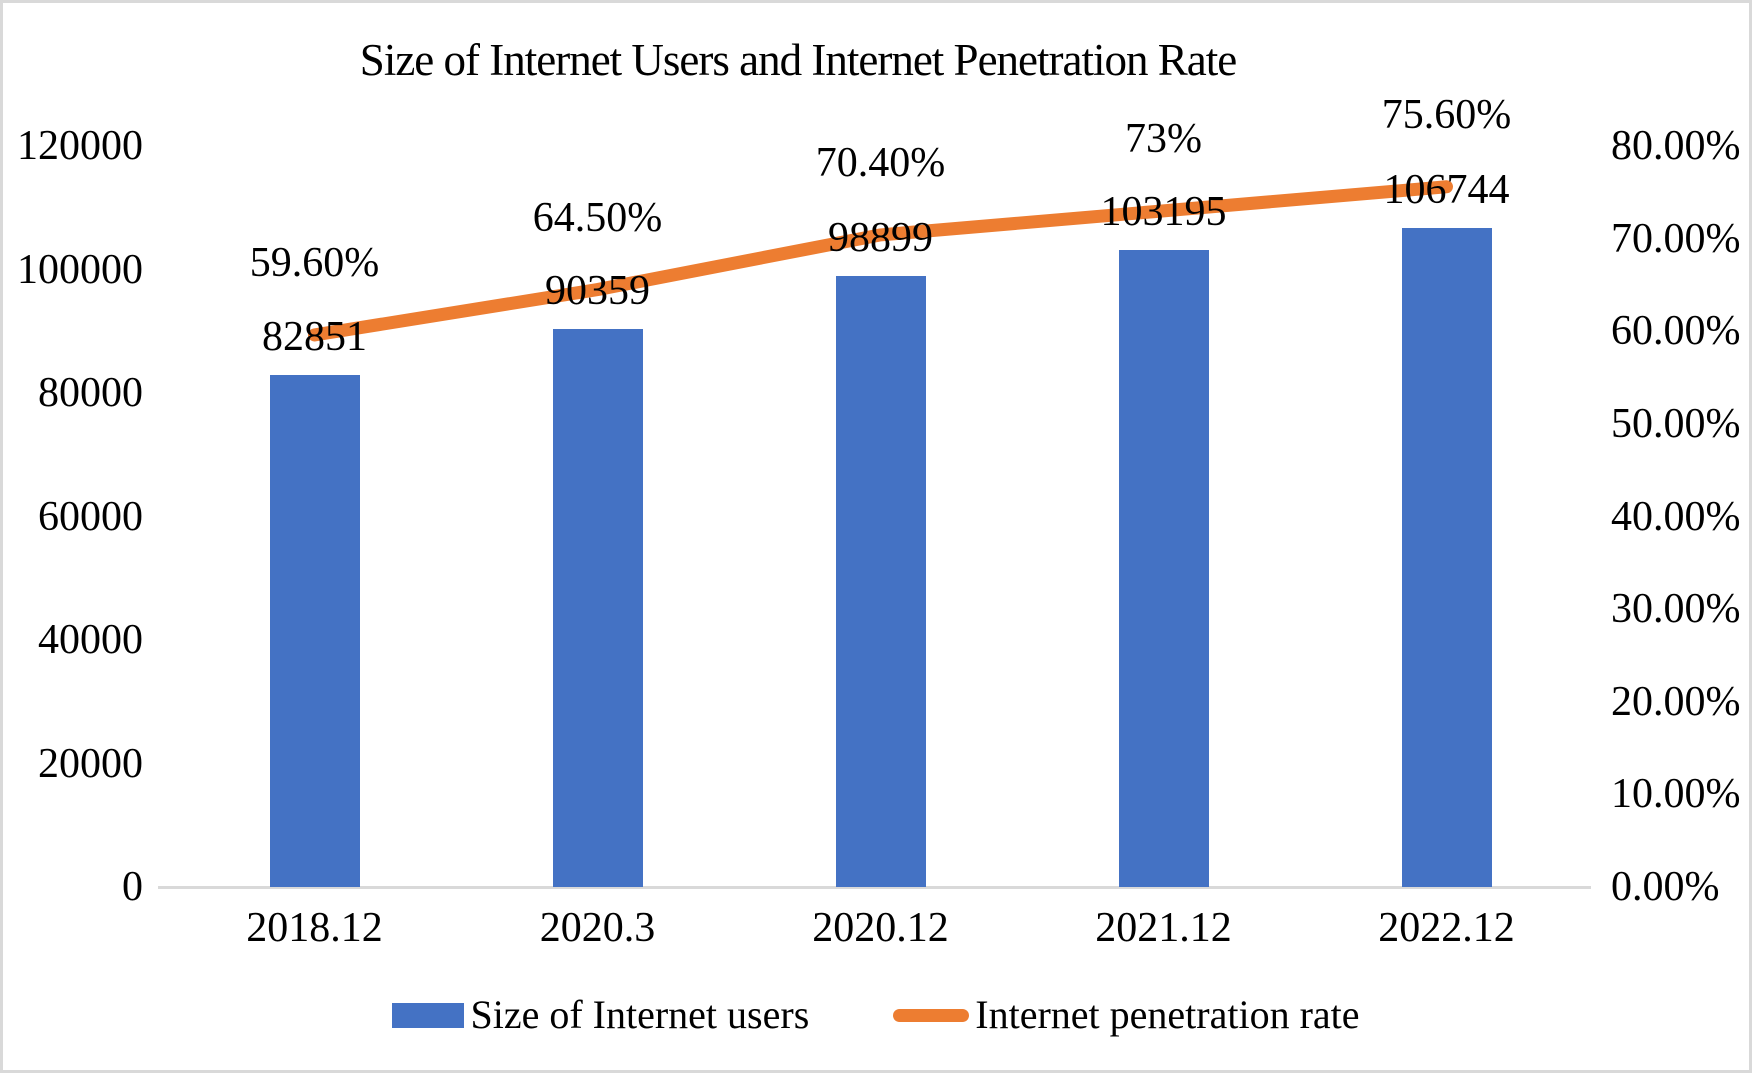 This screenshot has height=1073, width=1752. Describe the element at coordinates (597, 928) in the screenshot. I see `x-axis-category-label: 2020.3` at that location.